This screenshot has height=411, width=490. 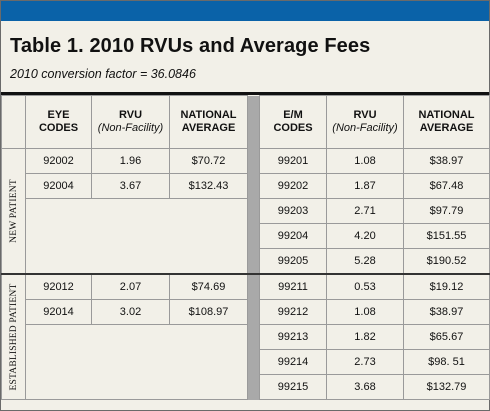 What do you see at coordinates (365, 362) in the screenshot?
I see `rvu-cell: 2.73` at bounding box center [365, 362].